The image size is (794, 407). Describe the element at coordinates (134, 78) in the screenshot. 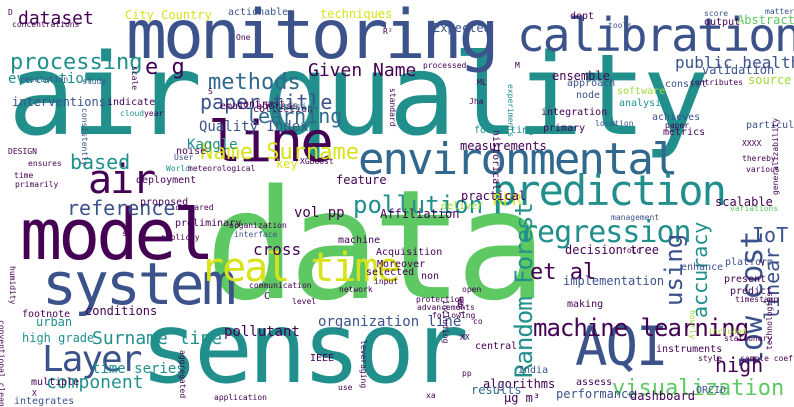

I see `word-scale: scale` at that location.